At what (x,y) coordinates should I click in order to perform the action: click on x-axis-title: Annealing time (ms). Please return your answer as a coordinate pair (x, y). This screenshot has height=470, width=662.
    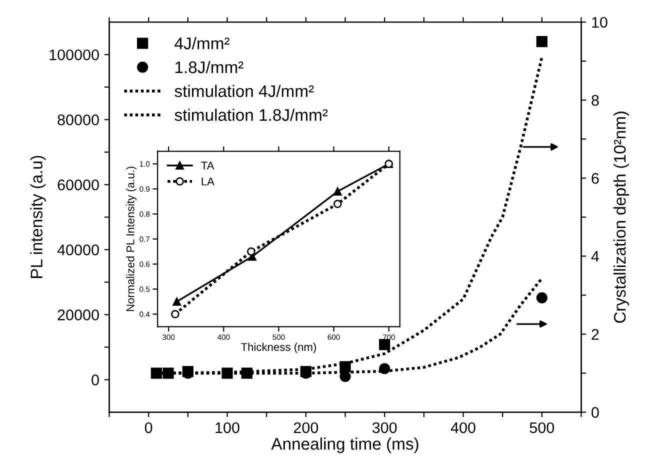
    Looking at the image, I should click on (344, 446).